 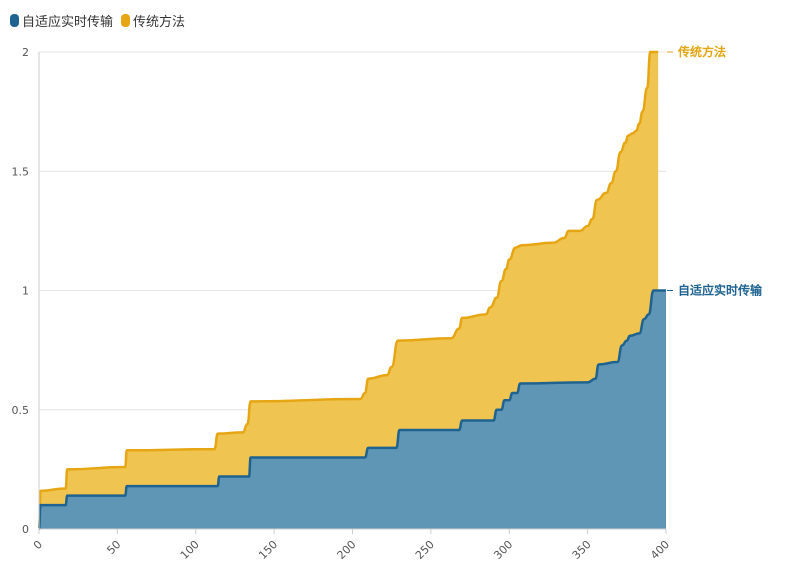 What do you see at coordinates (347, 550) in the screenshot?
I see `x-tick-label-4: 200` at bounding box center [347, 550].